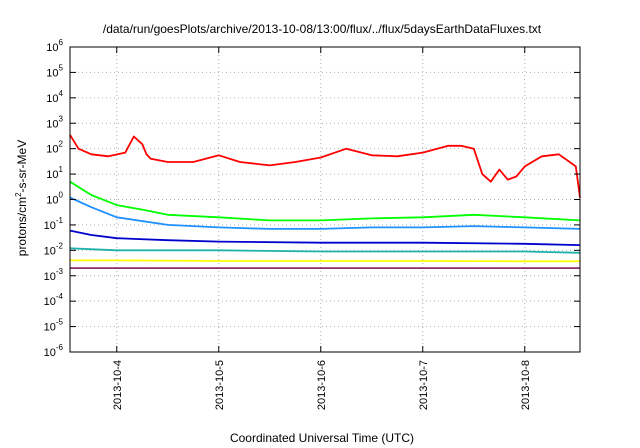  I want to click on y-tick-label: 10³, so click(54, 122).